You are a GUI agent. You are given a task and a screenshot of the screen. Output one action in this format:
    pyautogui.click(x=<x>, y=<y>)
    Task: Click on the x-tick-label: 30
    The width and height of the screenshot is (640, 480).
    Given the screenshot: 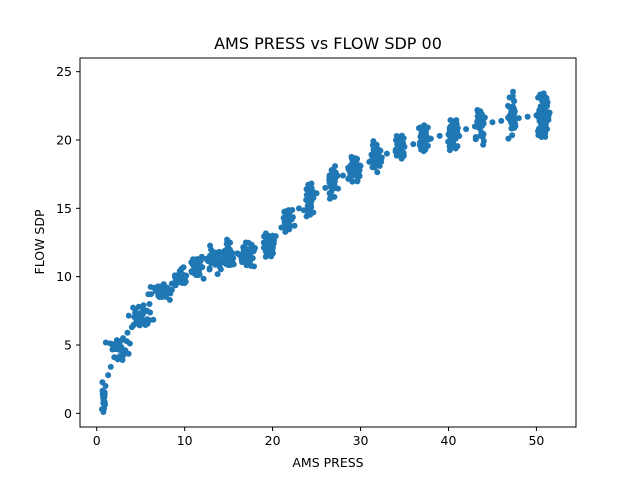 What is the action you would take?
    pyautogui.click(x=361, y=440)
    